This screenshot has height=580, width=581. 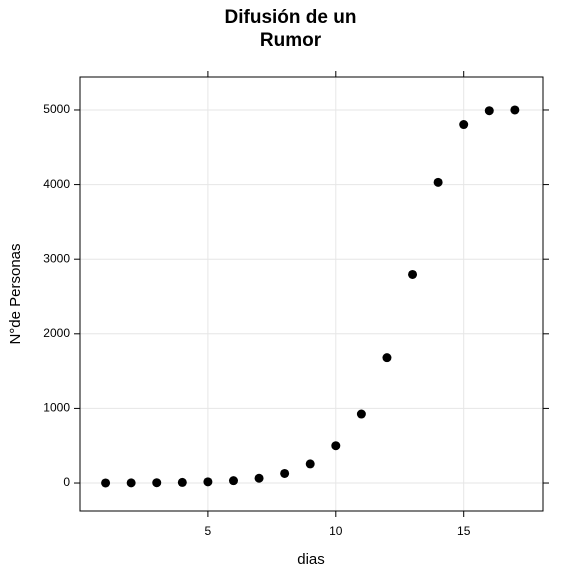 What do you see at coordinates (56, 408) in the screenshot?
I see `y-tick-label: 1000` at bounding box center [56, 408].